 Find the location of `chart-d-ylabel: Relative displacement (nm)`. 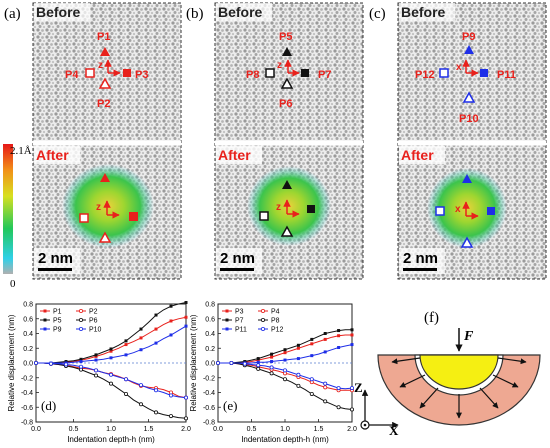

chart-d-ylabel: Relative displacement (nm) is located at coordinates (11, 362).